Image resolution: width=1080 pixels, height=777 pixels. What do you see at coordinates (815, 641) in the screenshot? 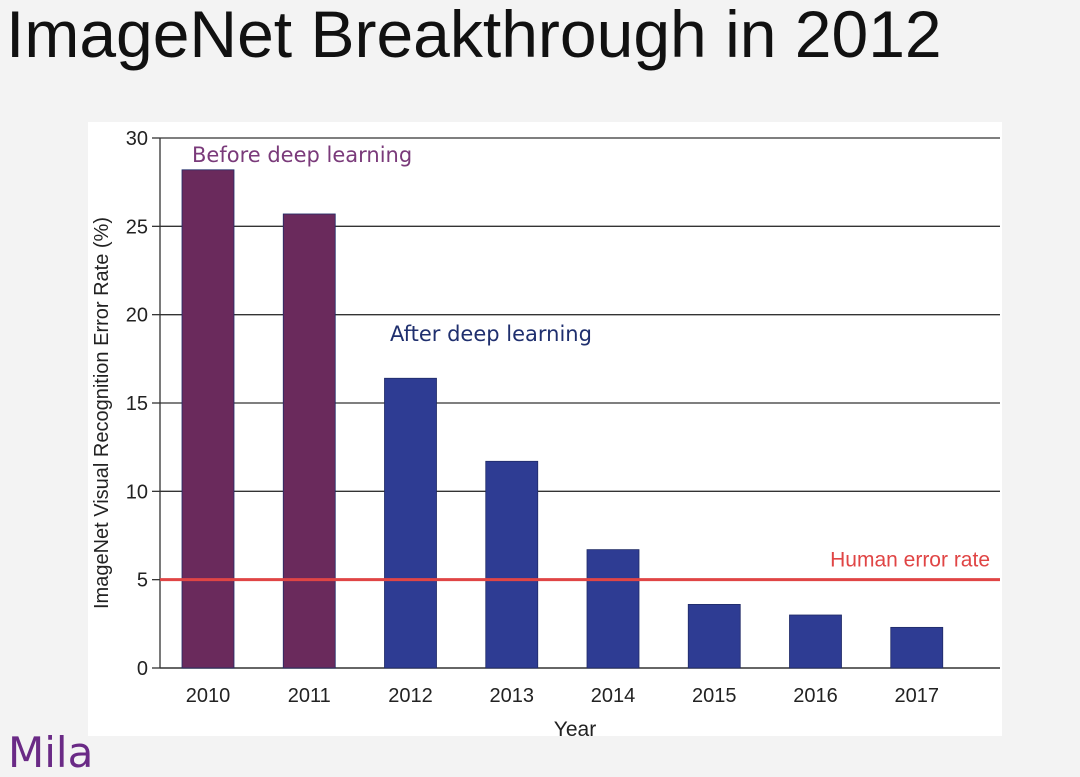
I see `bar-2016` at bounding box center [815, 641].